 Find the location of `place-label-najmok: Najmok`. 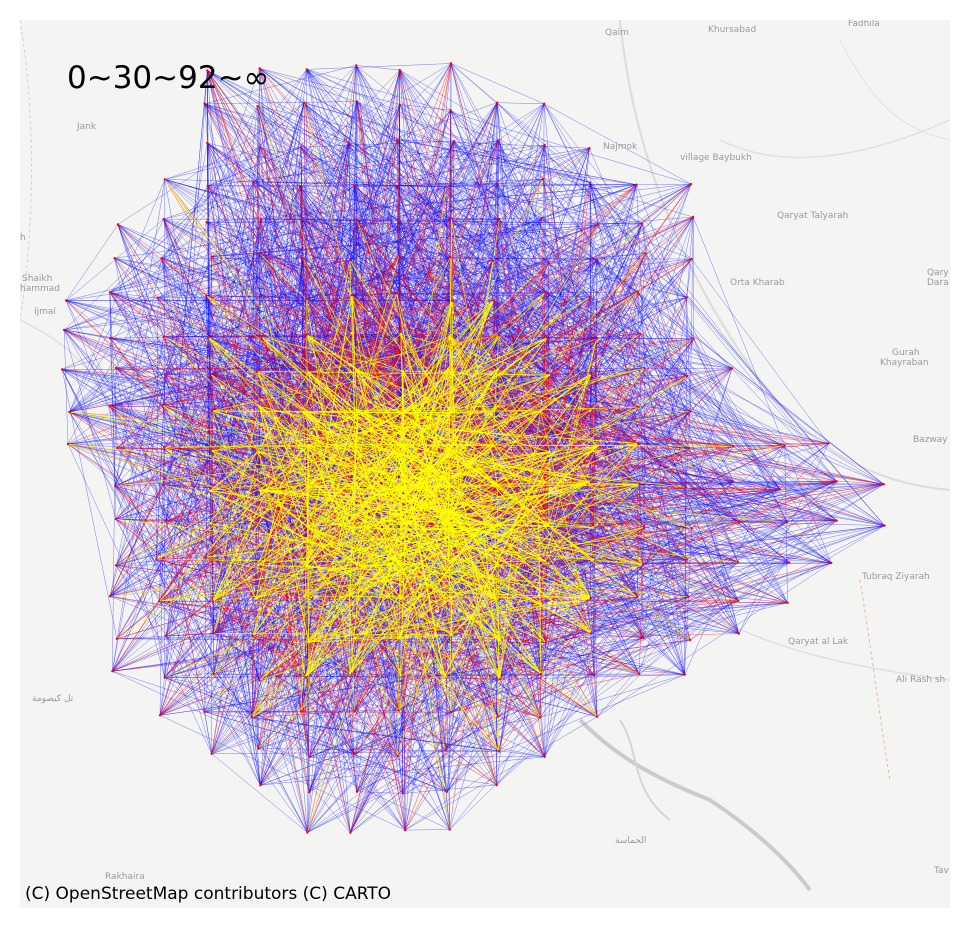

place-label-najmok: Najmok is located at coordinates (620, 147).